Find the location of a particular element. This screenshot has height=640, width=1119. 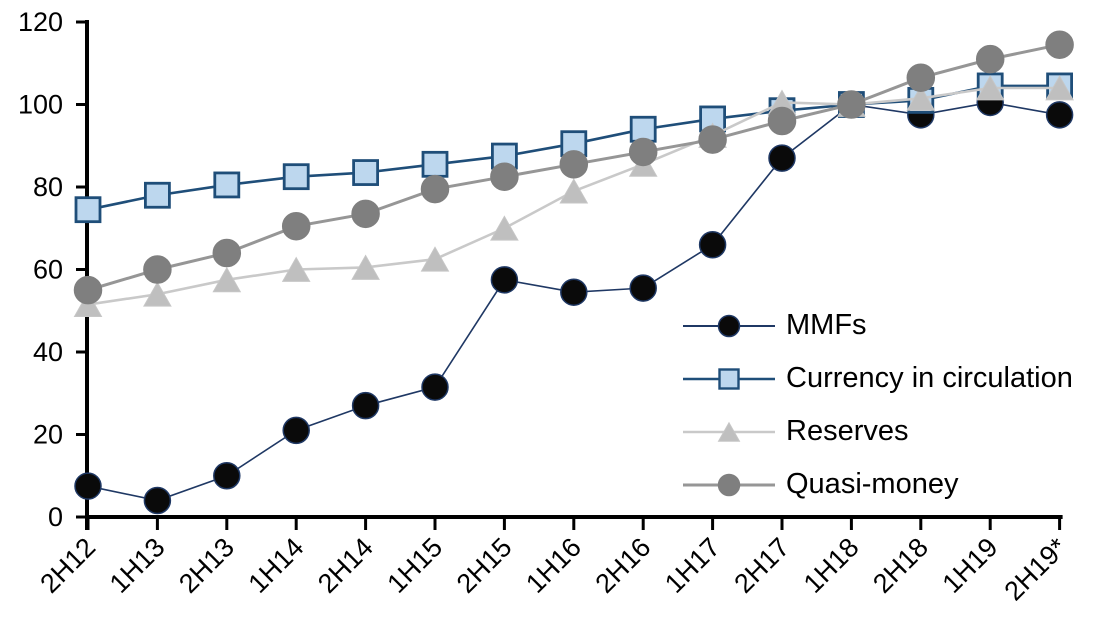

legend-label-currency-in-circulation: Currency in circulation is located at coordinates (929, 378).